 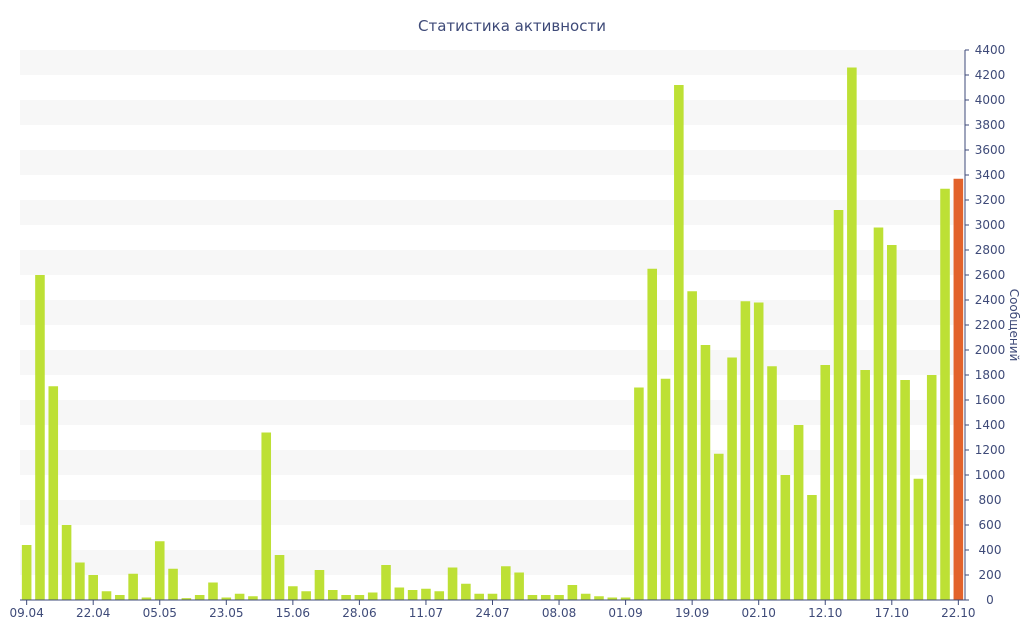 What do you see at coordinates (990, 250) in the screenshot?
I see `y-tick-label: 2800` at bounding box center [990, 250].